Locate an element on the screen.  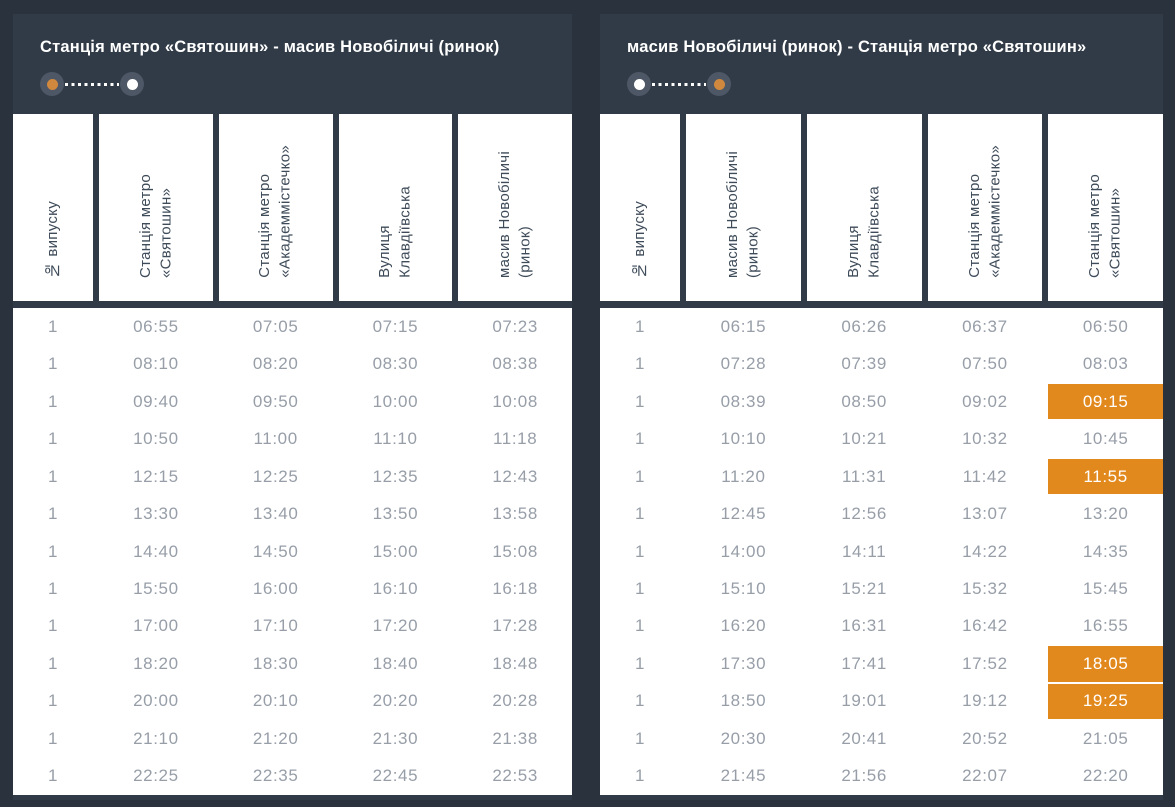
departure-time-cell: 13:58 is located at coordinates (515, 514).